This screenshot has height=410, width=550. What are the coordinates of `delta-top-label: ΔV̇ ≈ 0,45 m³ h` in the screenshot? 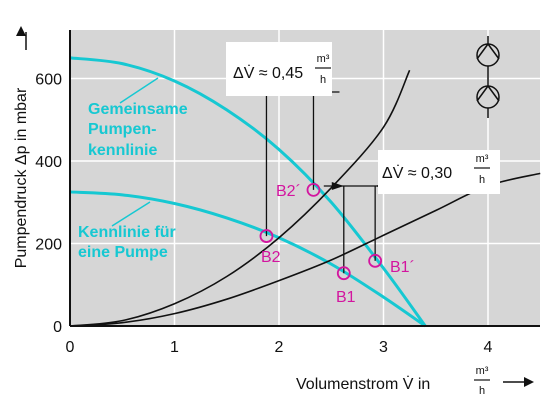 It's located at (279, 69).